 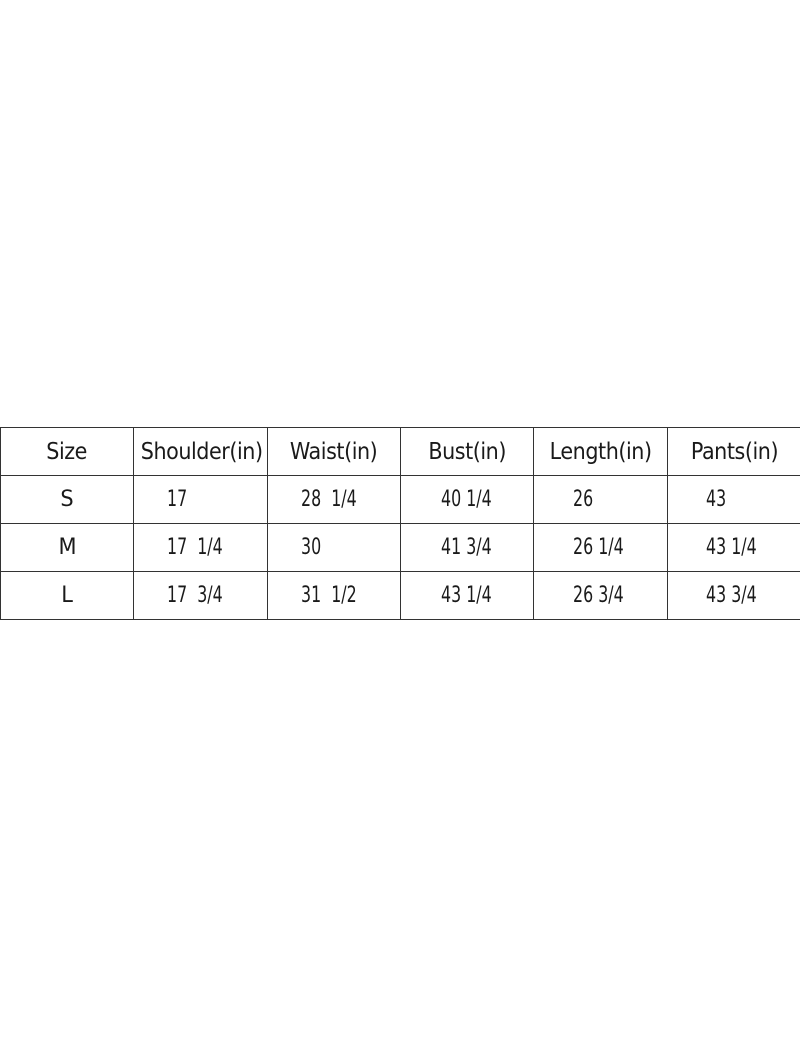 What do you see at coordinates (67, 595) in the screenshot?
I see `cell-size: L` at bounding box center [67, 595].